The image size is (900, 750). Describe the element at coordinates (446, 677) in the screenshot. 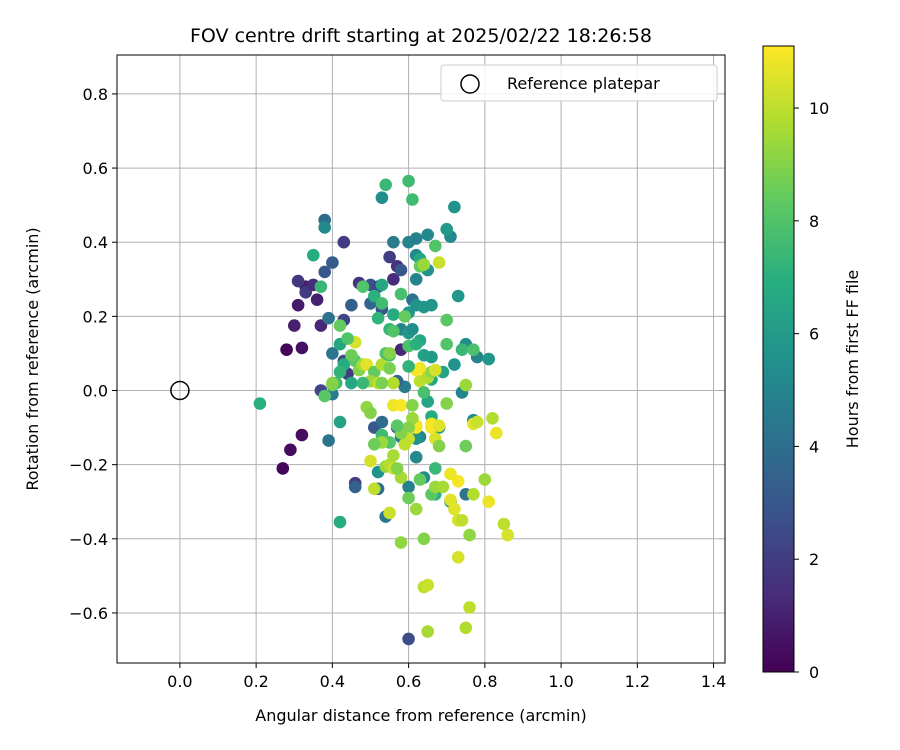

I see `x-axis: 0.0 0.2 0.4 0.6 0.8 1.0 1.2 1.4` at that location.